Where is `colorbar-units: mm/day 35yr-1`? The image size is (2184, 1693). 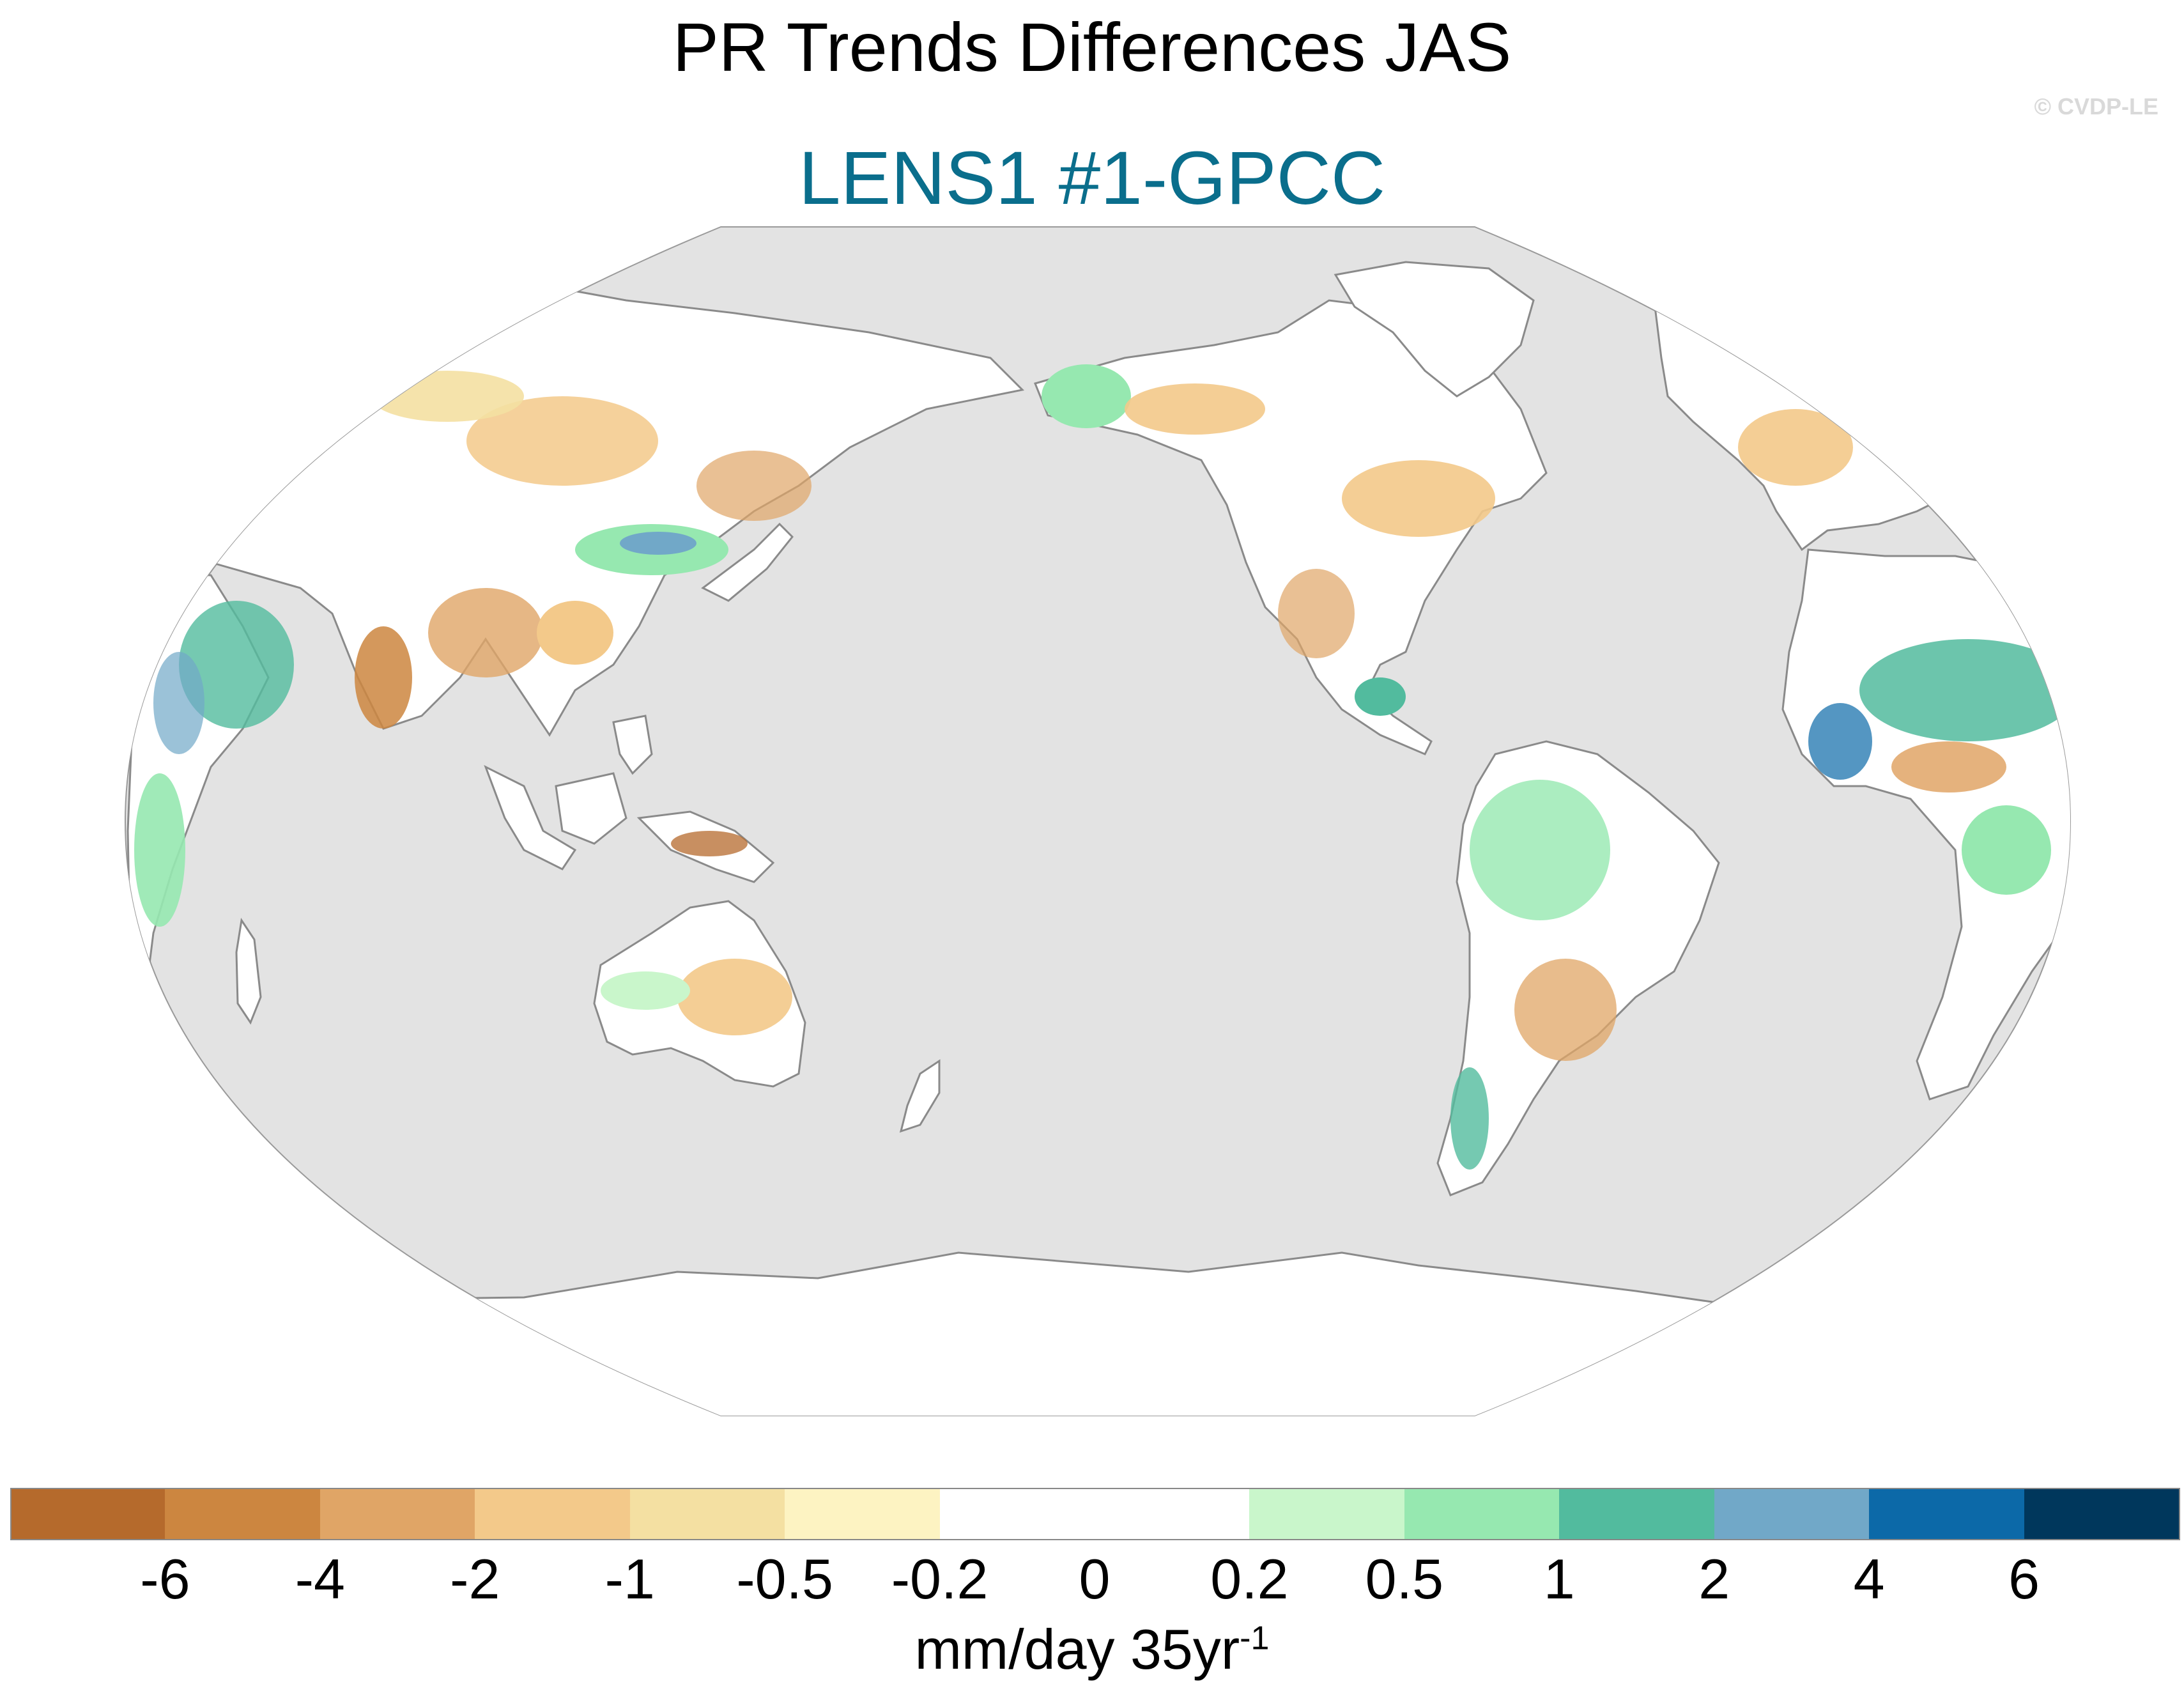 colorbar-units: mm/day 35yr-1 is located at coordinates (1092, 1649).